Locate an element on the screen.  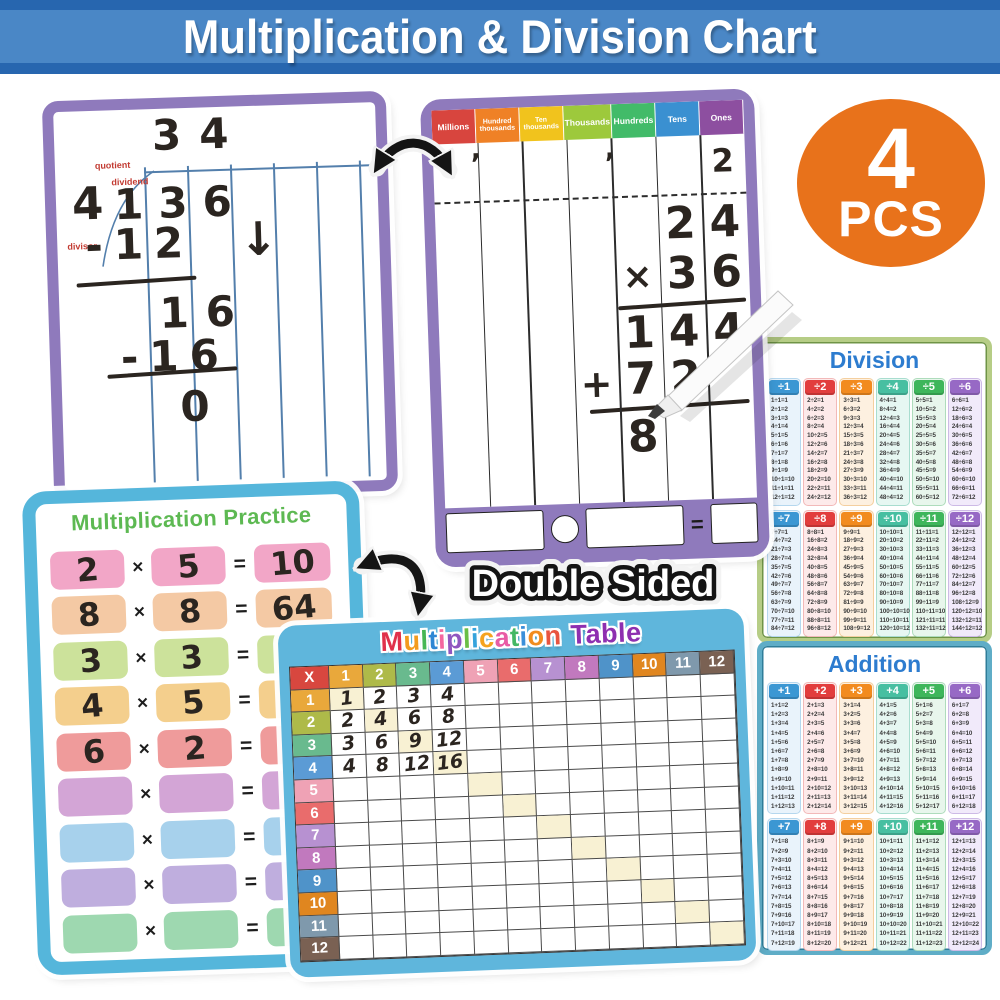
fact-item: 10+1=11 is located at coordinates (891, 842).